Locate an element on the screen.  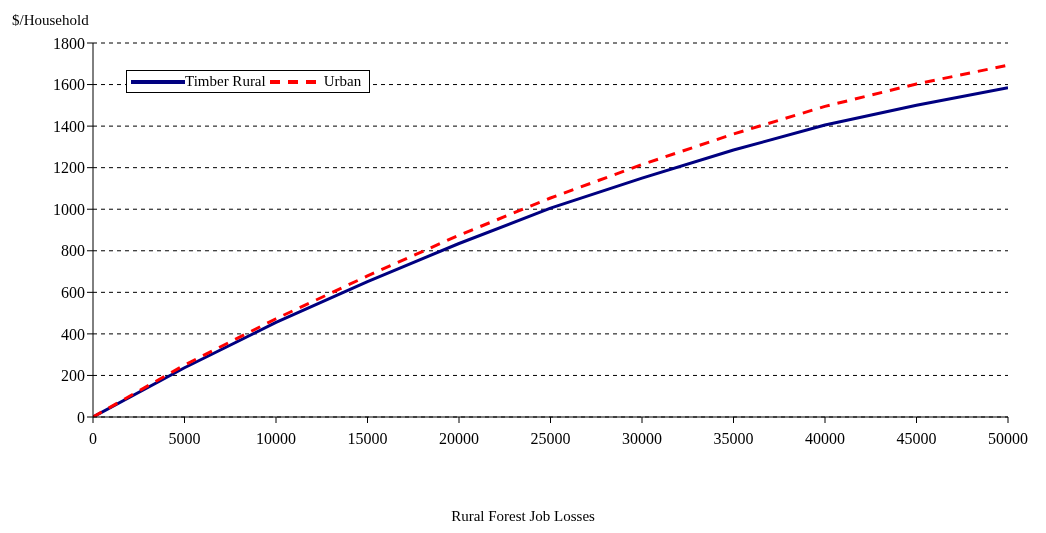
x-tick-label: 40000 is located at coordinates (825, 439).